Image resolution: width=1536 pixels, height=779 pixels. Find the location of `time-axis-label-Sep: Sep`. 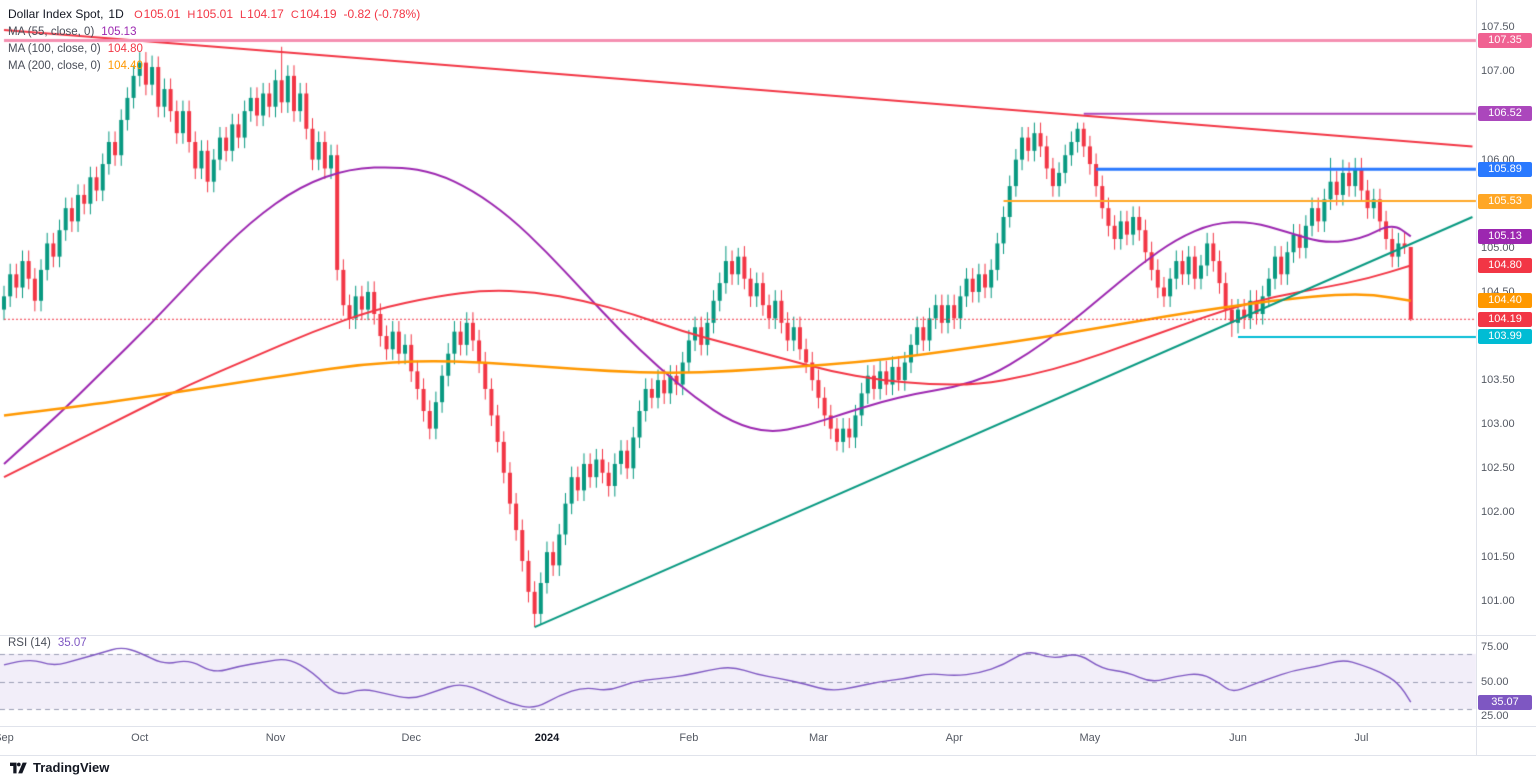

time-axis-label-Sep: Sep is located at coordinates (7, 738).